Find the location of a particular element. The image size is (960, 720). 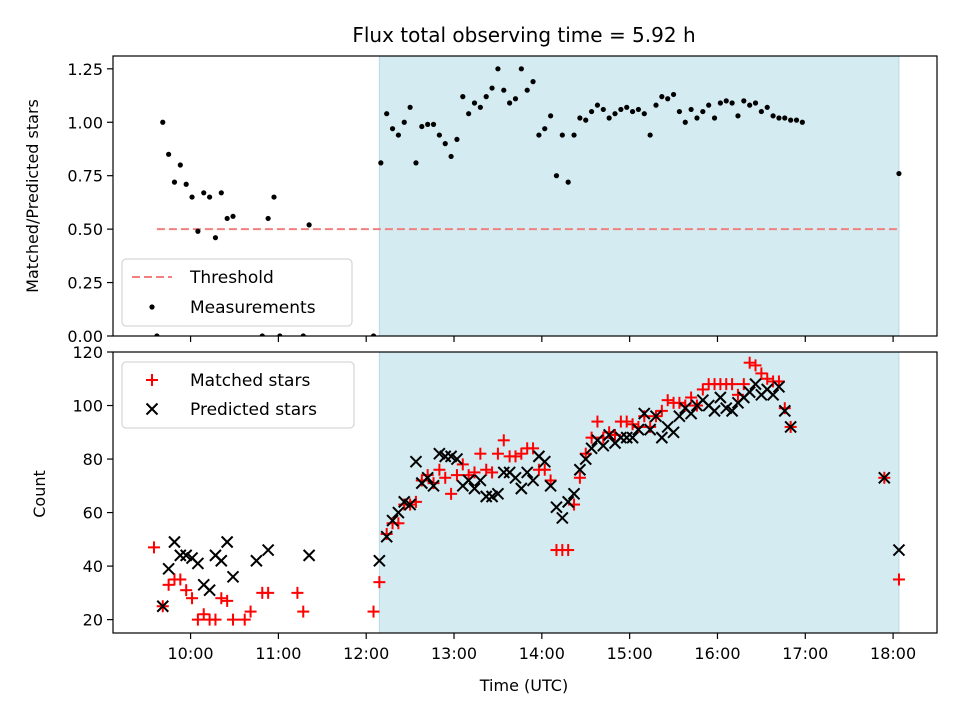

ratio-y-tick-label: 1.25 is located at coordinates (85, 69).